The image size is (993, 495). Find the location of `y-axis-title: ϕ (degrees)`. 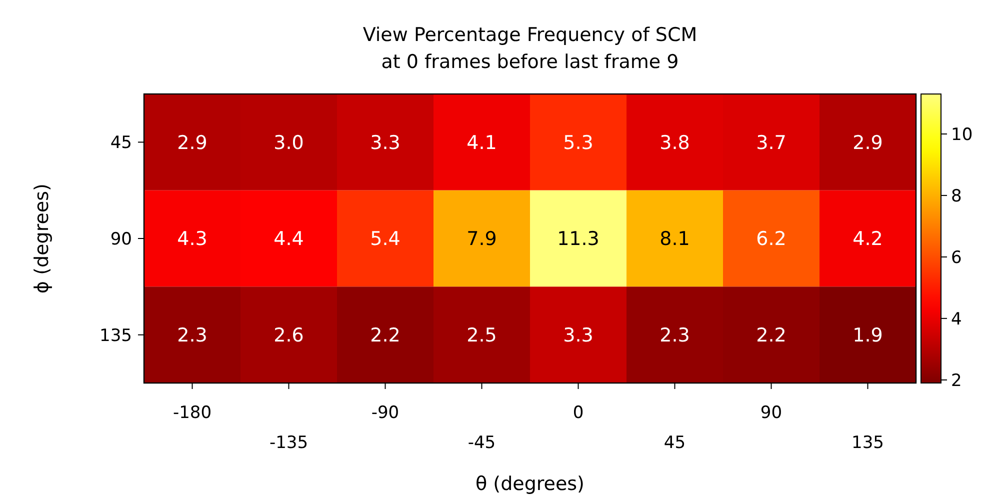

y-axis-title: ϕ (degrees) is located at coordinates (42, 239).